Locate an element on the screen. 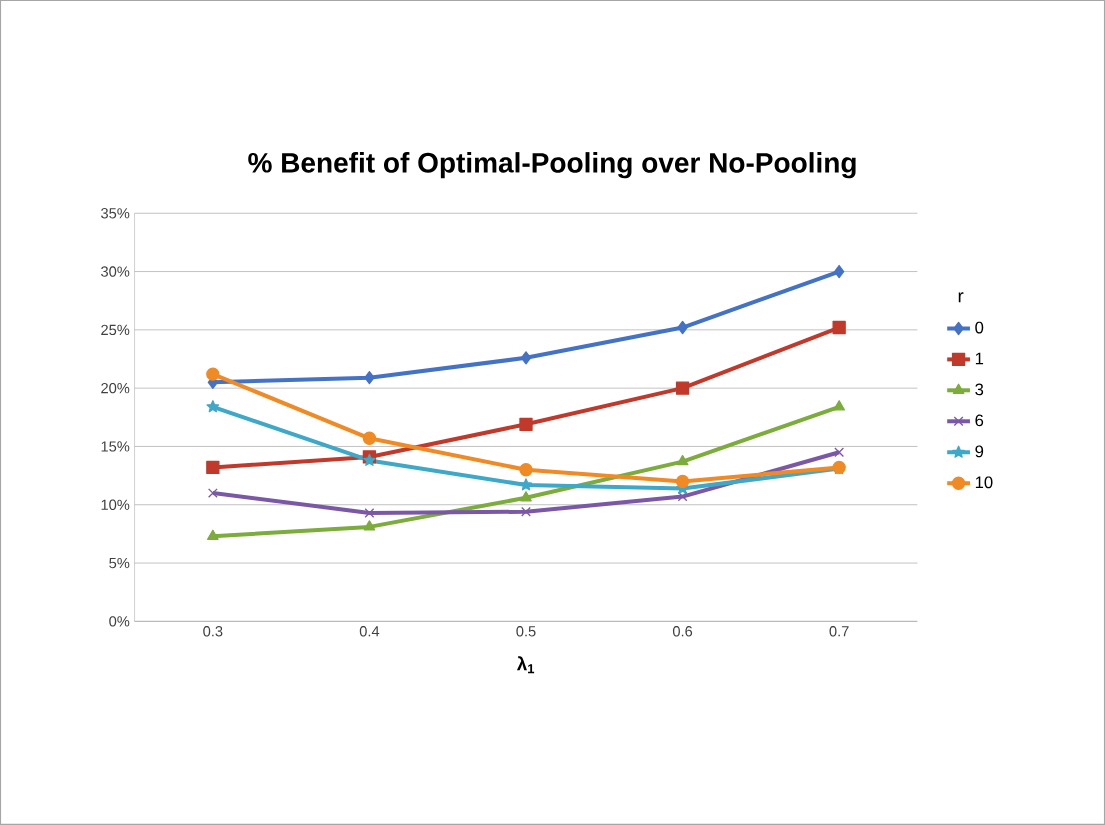 The height and width of the screenshot is (825, 1105). x-axis-title: λ$_{1}$ is located at coordinates (525, 665).